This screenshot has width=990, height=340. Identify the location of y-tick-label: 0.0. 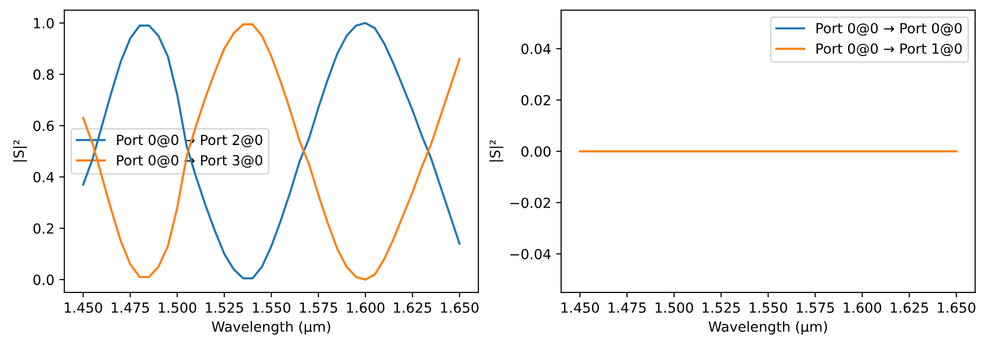
(43, 280).